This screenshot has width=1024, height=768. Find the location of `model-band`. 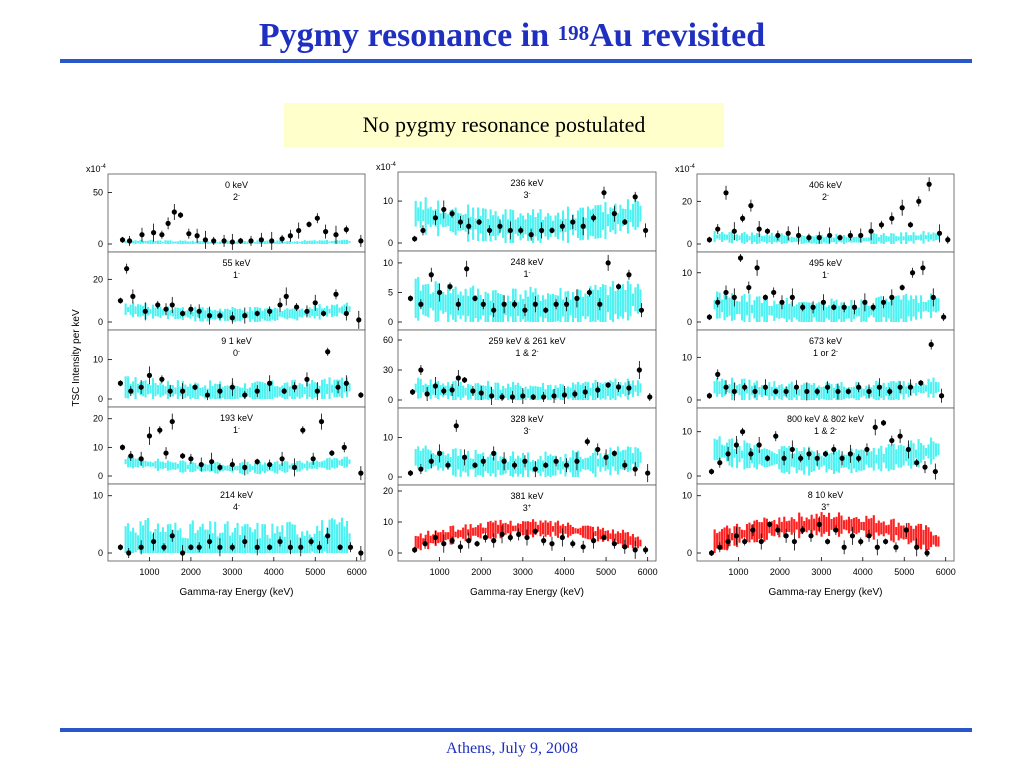

model-band is located at coordinates (528, 220).